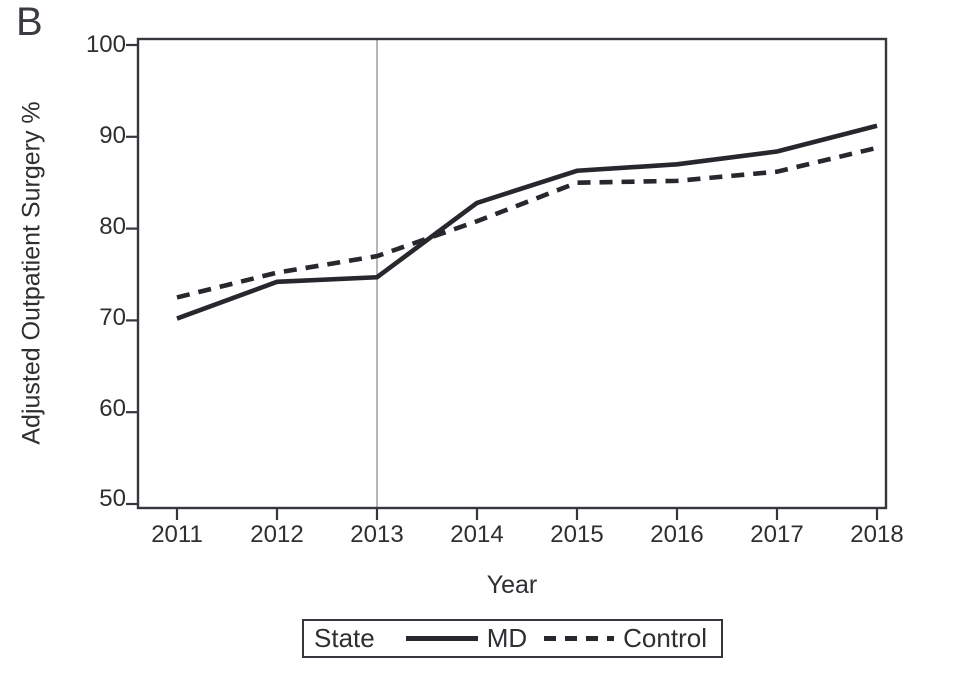 The width and height of the screenshot is (954, 678). Describe the element at coordinates (277, 534) in the screenshot. I see `x-tick-label: 2012` at that location.